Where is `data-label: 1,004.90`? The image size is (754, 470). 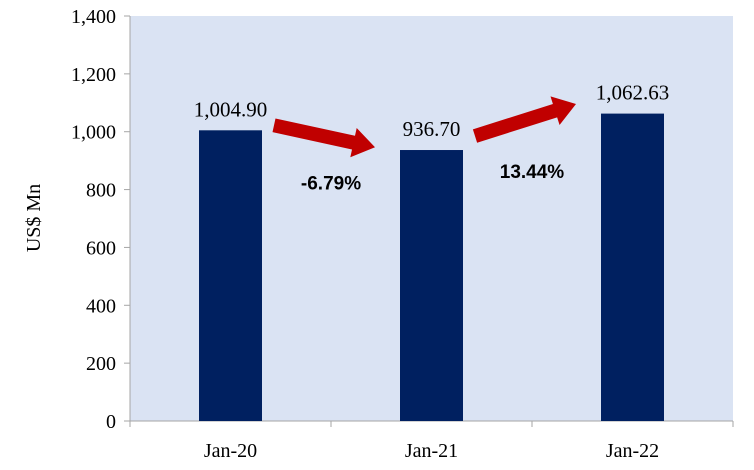
data-label: 1,004.90 is located at coordinates (231, 109).